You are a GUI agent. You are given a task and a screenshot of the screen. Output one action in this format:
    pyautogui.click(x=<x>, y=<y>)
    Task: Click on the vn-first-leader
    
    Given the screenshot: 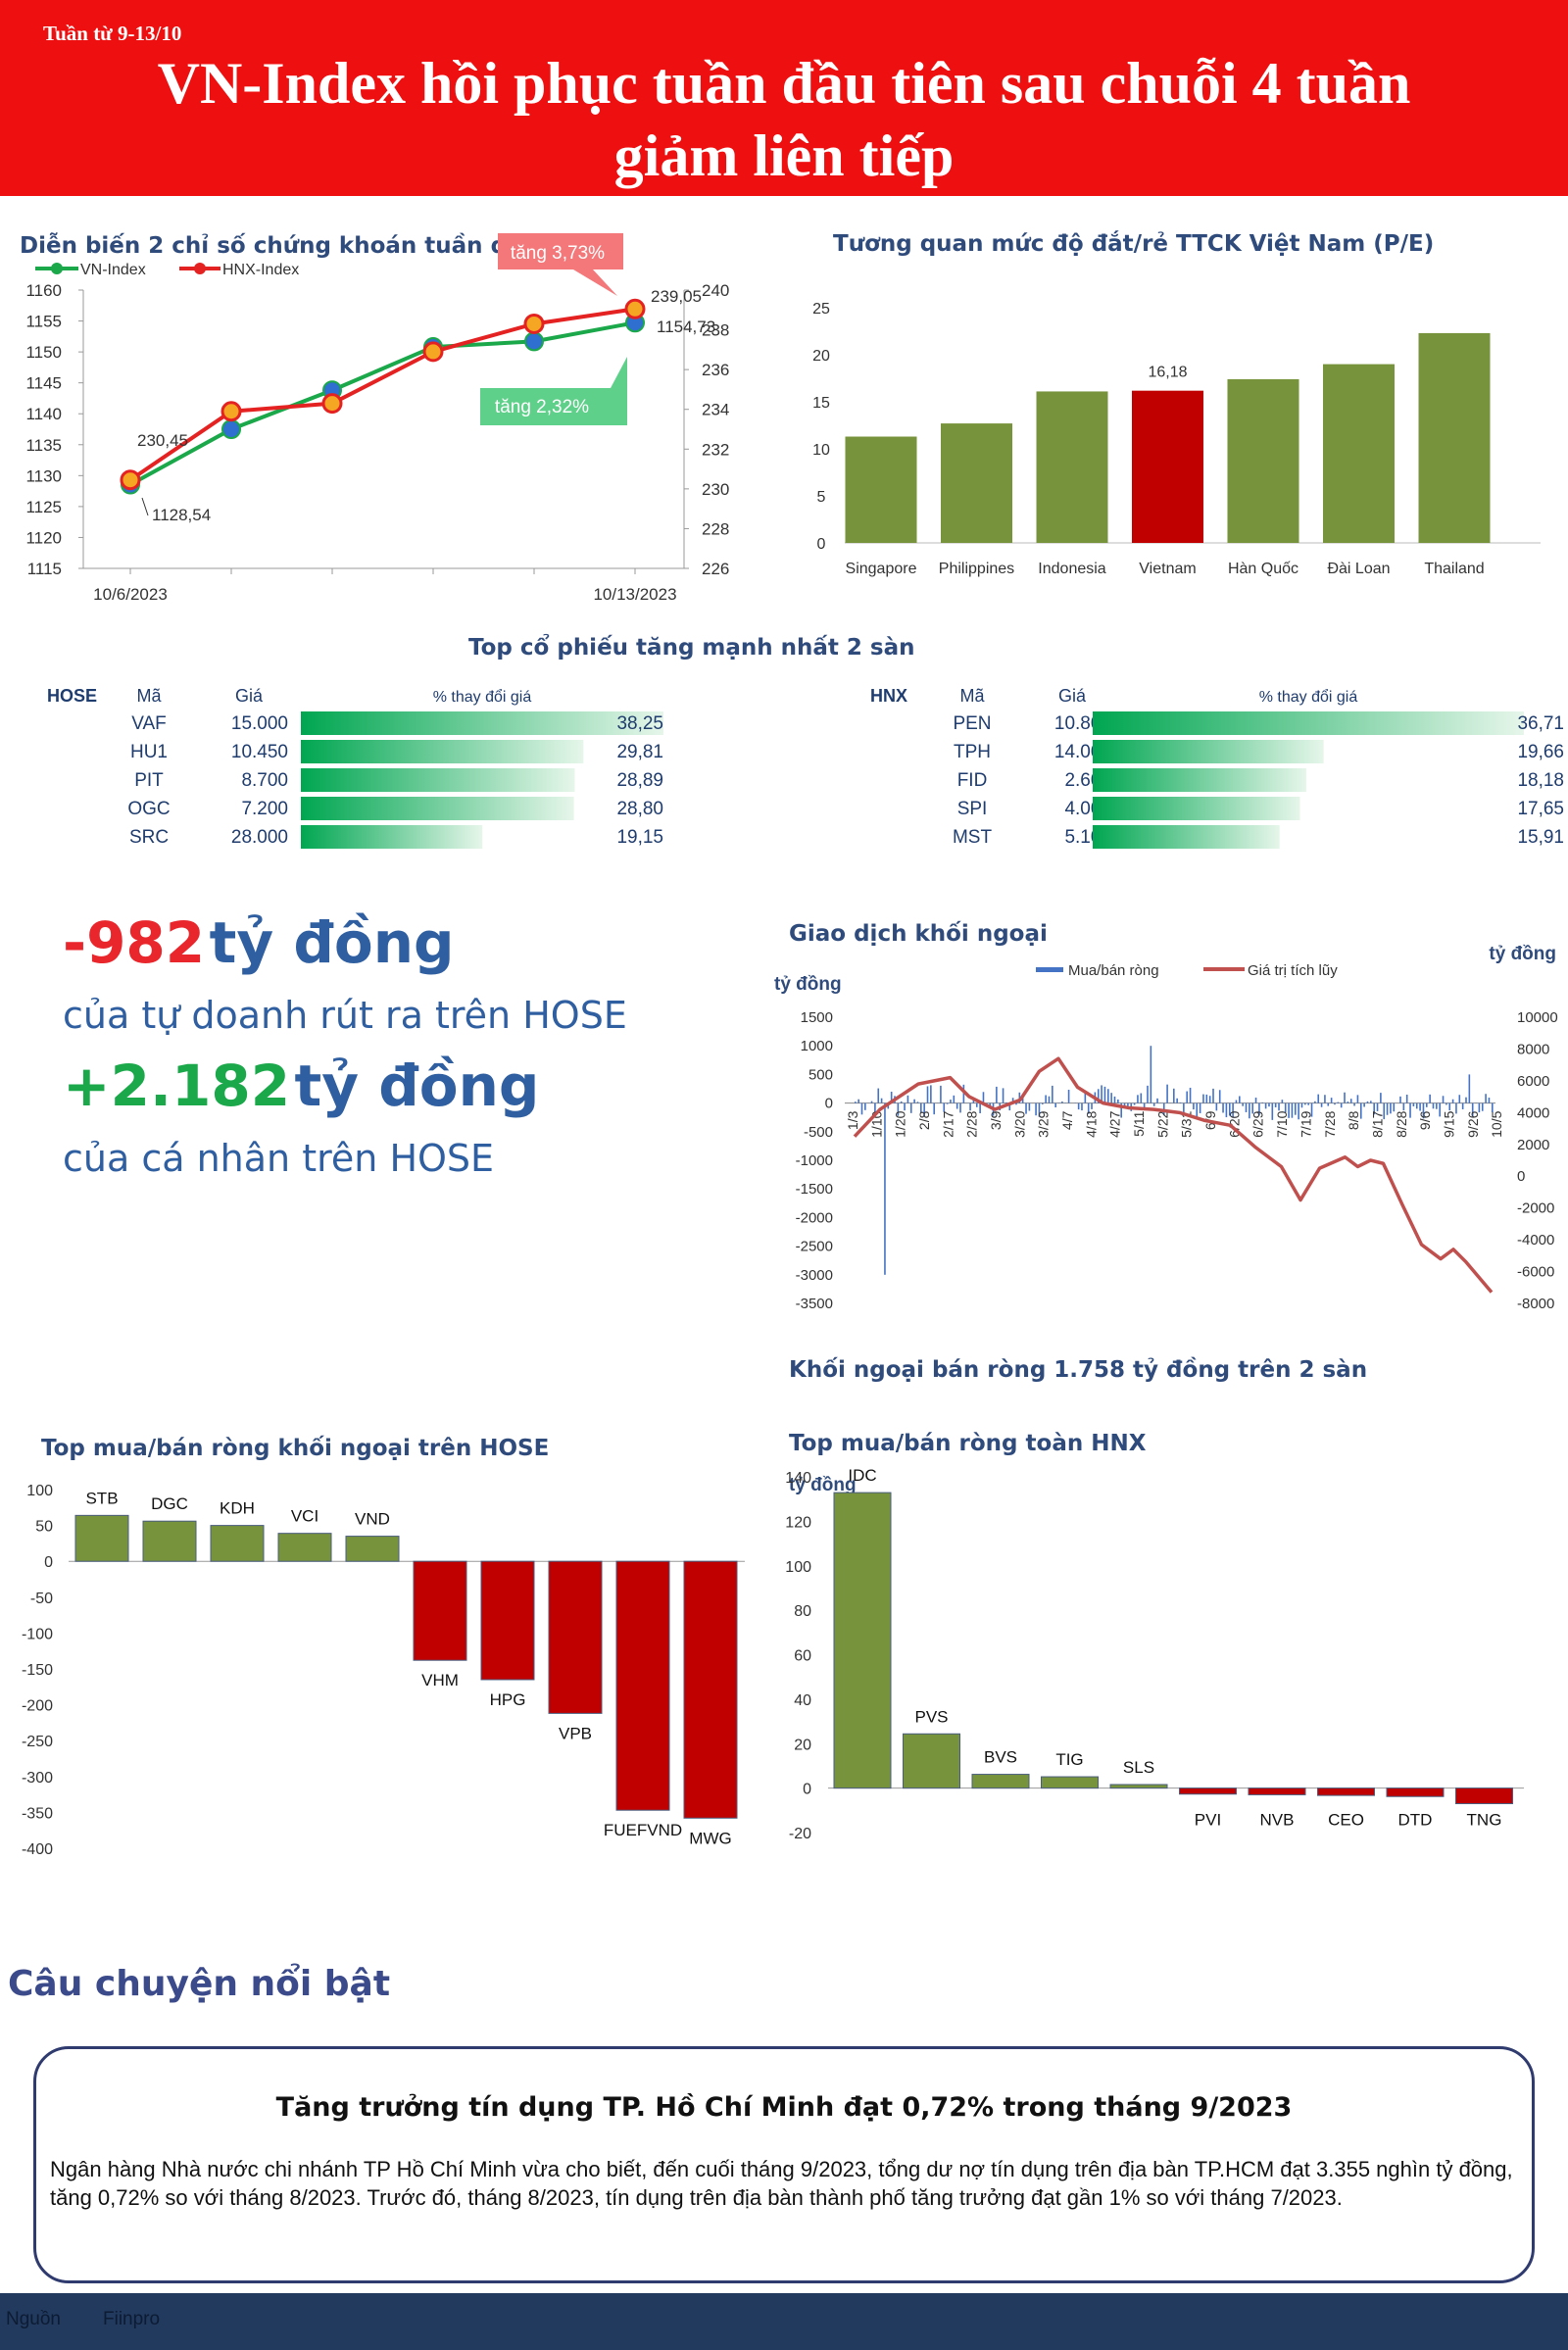 What is the action you would take?
    pyautogui.click(x=145, y=507)
    